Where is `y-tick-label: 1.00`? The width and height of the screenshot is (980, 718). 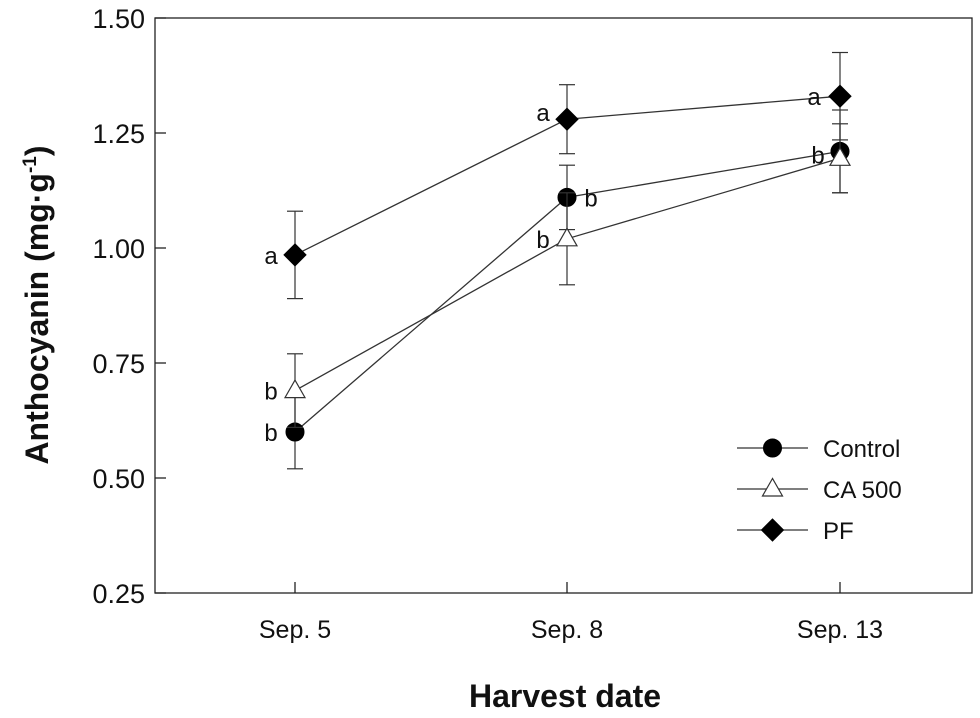
y-tick-label: 1.00 is located at coordinates (118, 249).